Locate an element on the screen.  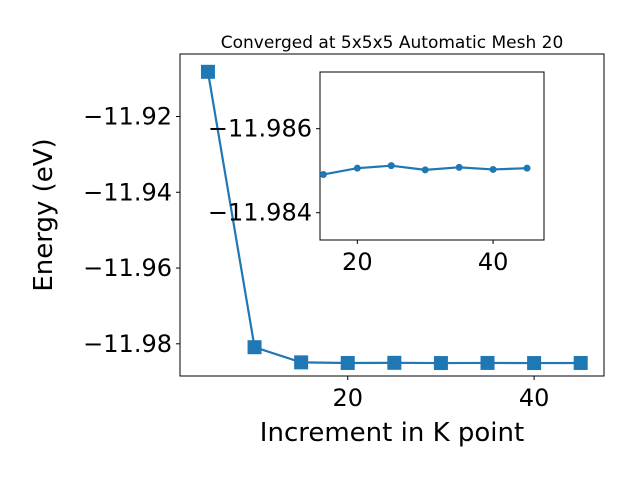
chart-title: Converged at 5x5x5 Automatic Mesh 20 is located at coordinates (392, 43).